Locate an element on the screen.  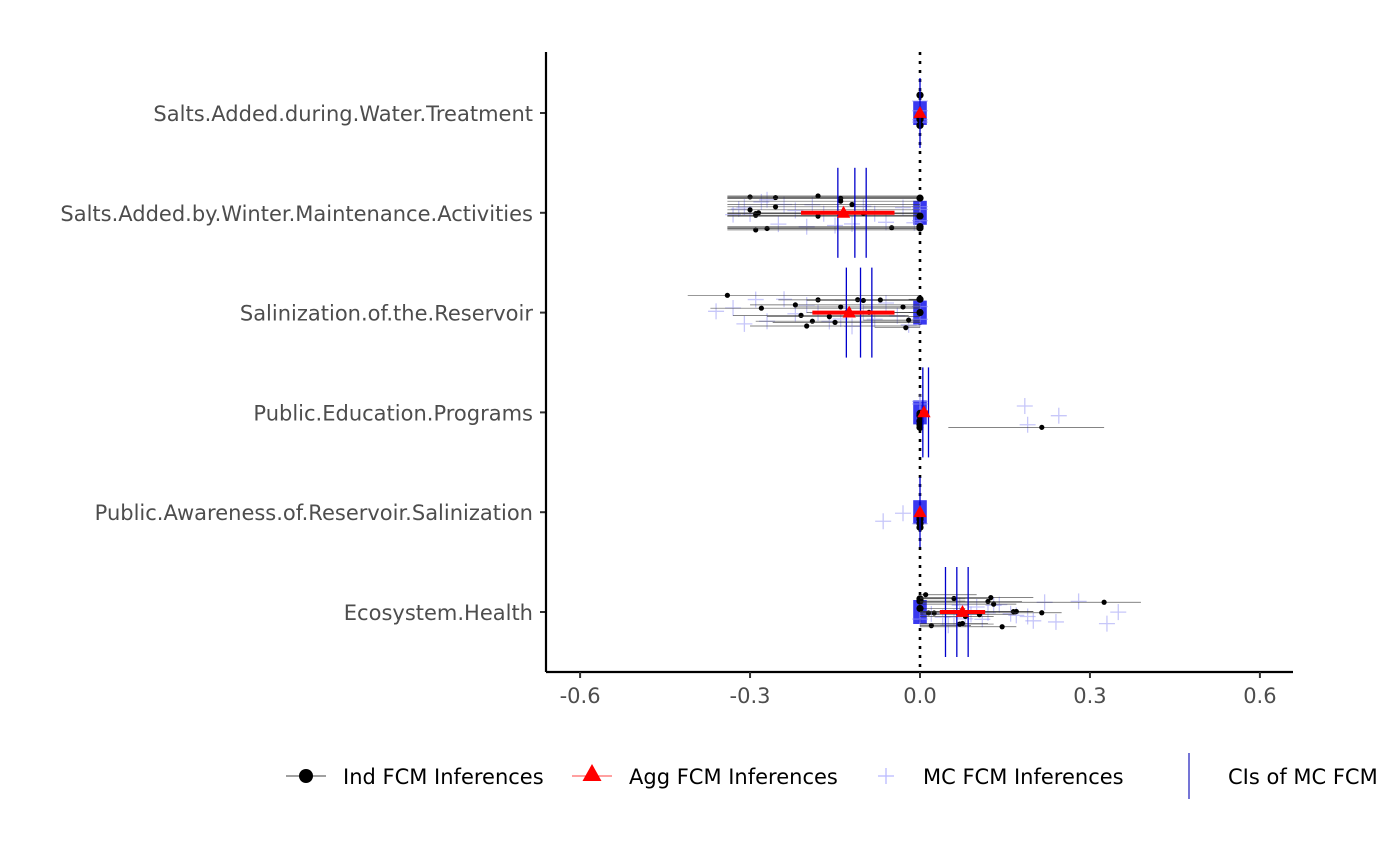
legend-item: MC FCM Inferences is located at coordinates (1001, 777).